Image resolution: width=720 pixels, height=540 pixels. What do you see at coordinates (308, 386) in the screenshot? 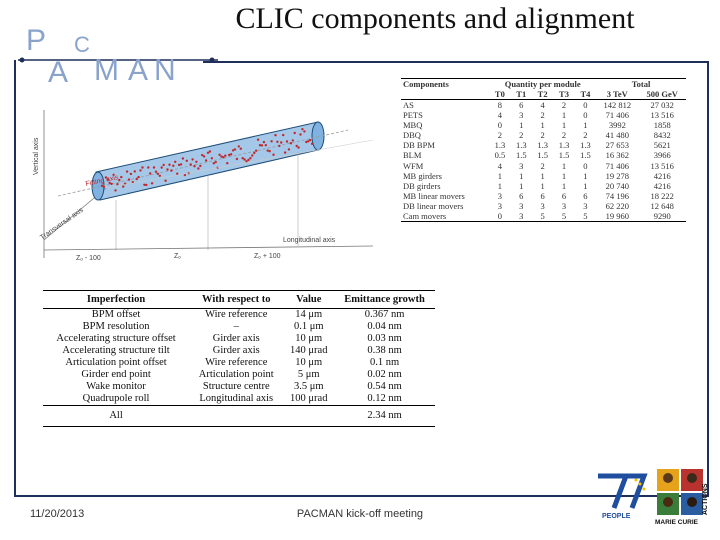
I see `table-cell: 3.5 μm` at bounding box center [308, 386].